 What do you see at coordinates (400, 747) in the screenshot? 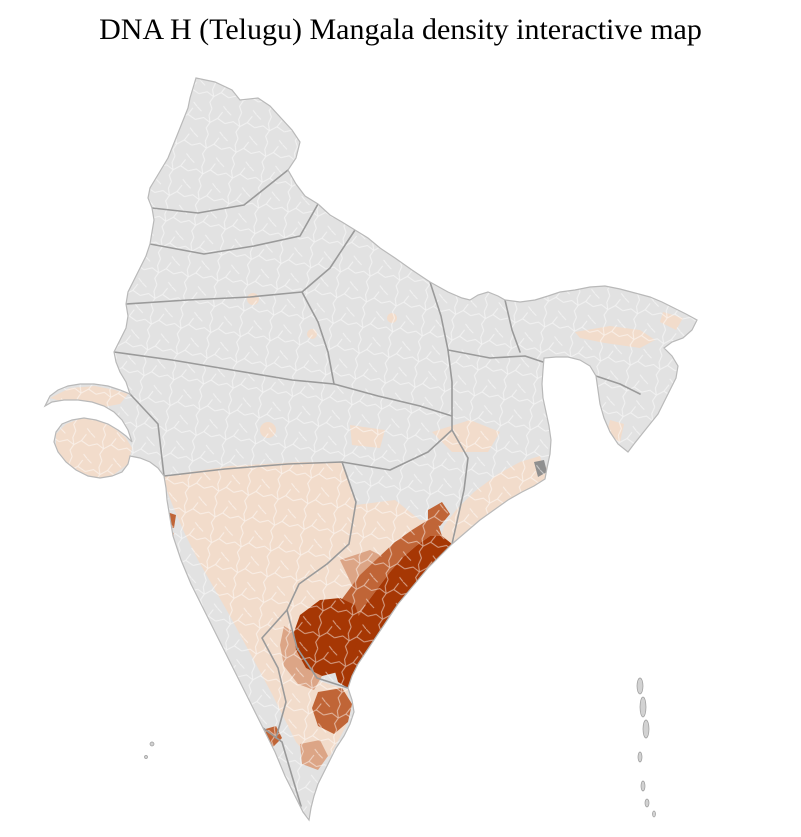
I see `islands` at bounding box center [400, 747].